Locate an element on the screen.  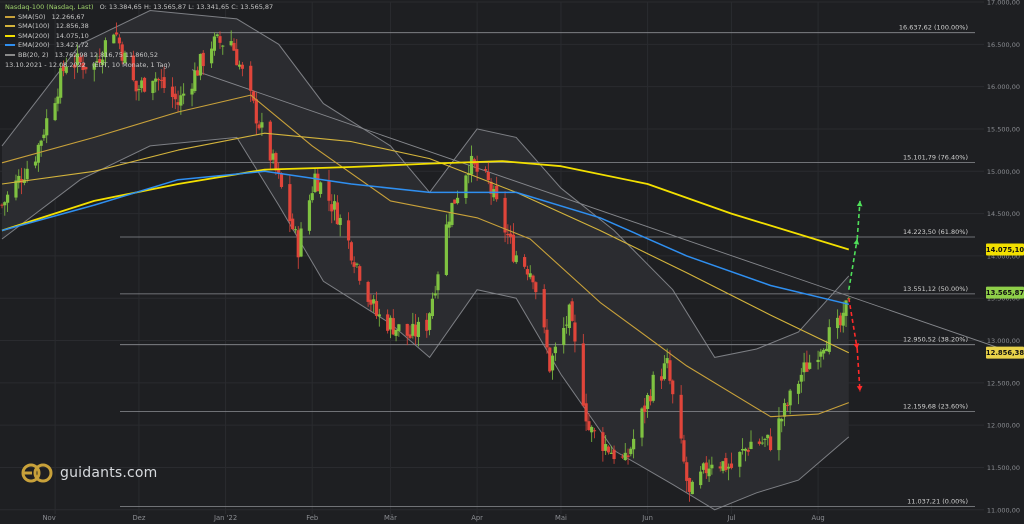
ma-line is located at coordinates (425, 205).